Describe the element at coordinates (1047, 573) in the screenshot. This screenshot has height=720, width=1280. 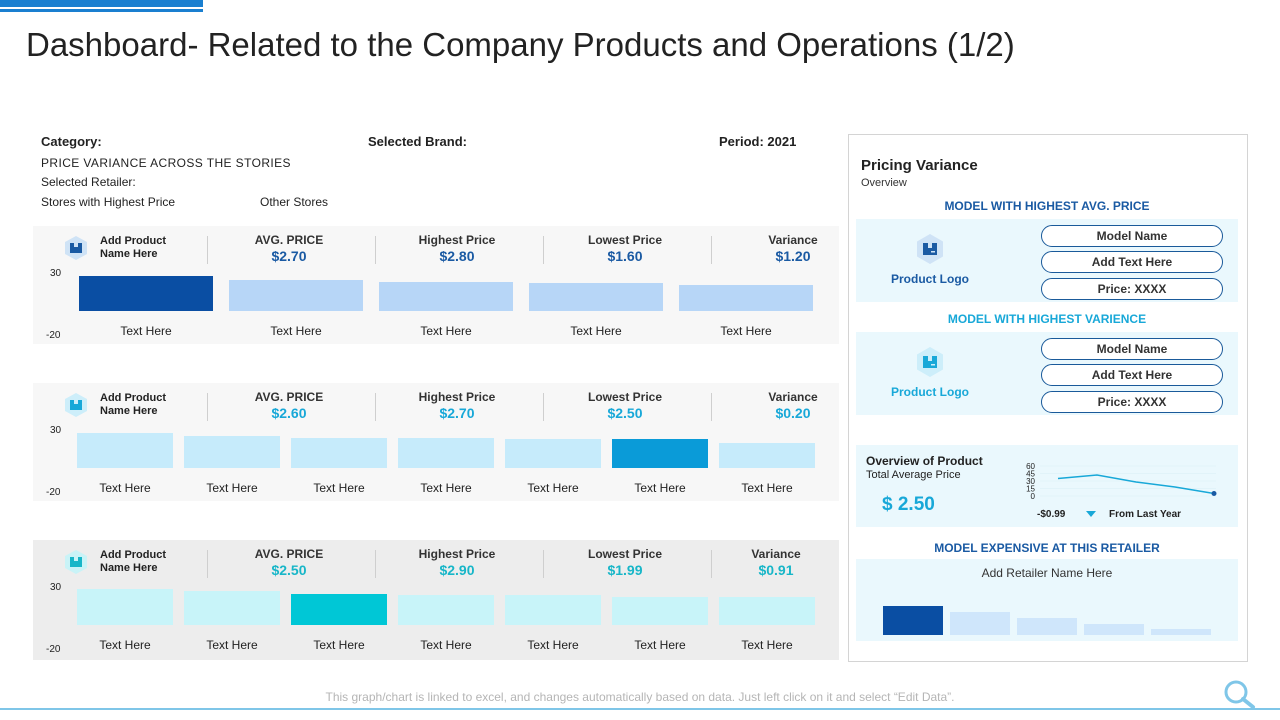
I see `retailer-name: Add Retailer Name Here` at that location.